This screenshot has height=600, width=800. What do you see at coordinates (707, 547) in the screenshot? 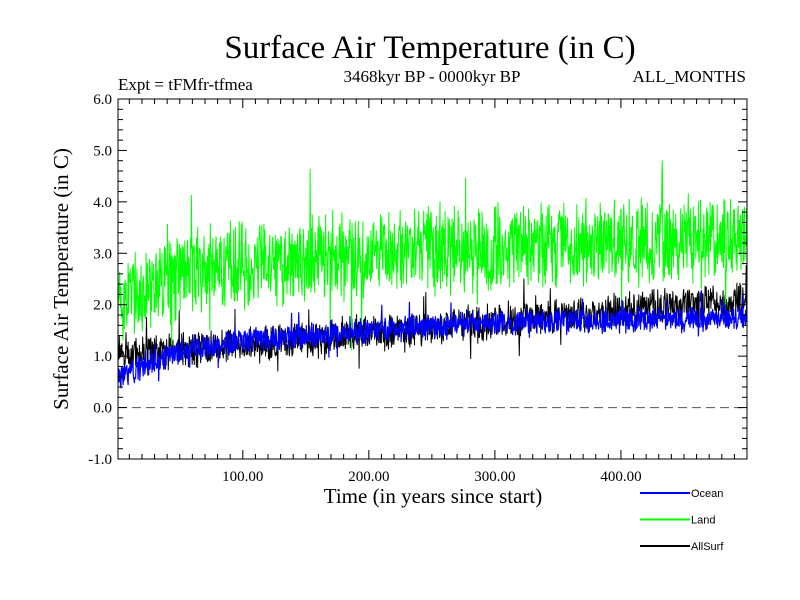
I see `legend-label-allsurf: AllSurf` at bounding box center [707, 547].